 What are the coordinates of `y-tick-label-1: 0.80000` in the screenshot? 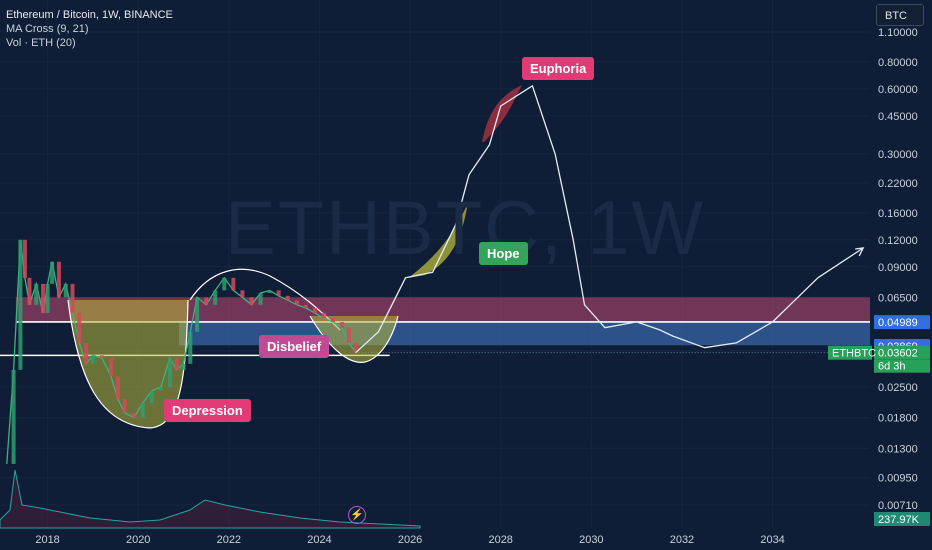 It's located at (898, 63).